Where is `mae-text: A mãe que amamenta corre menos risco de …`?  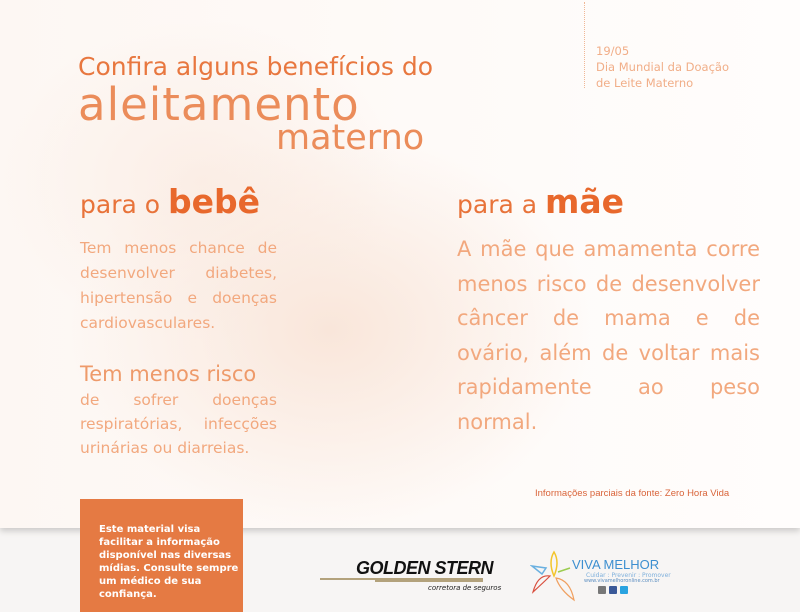
mae-text: A mãe que amamenta corre menos risco de … is located at coordinates (608, 335).